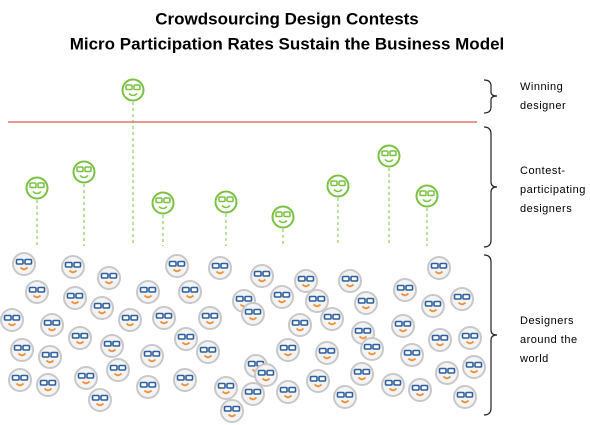 This screenshot has width=590, height=425. What do you see at coordinates (490, 96) in the screenshot?
I see `brace` at bounding box center [490, 96].